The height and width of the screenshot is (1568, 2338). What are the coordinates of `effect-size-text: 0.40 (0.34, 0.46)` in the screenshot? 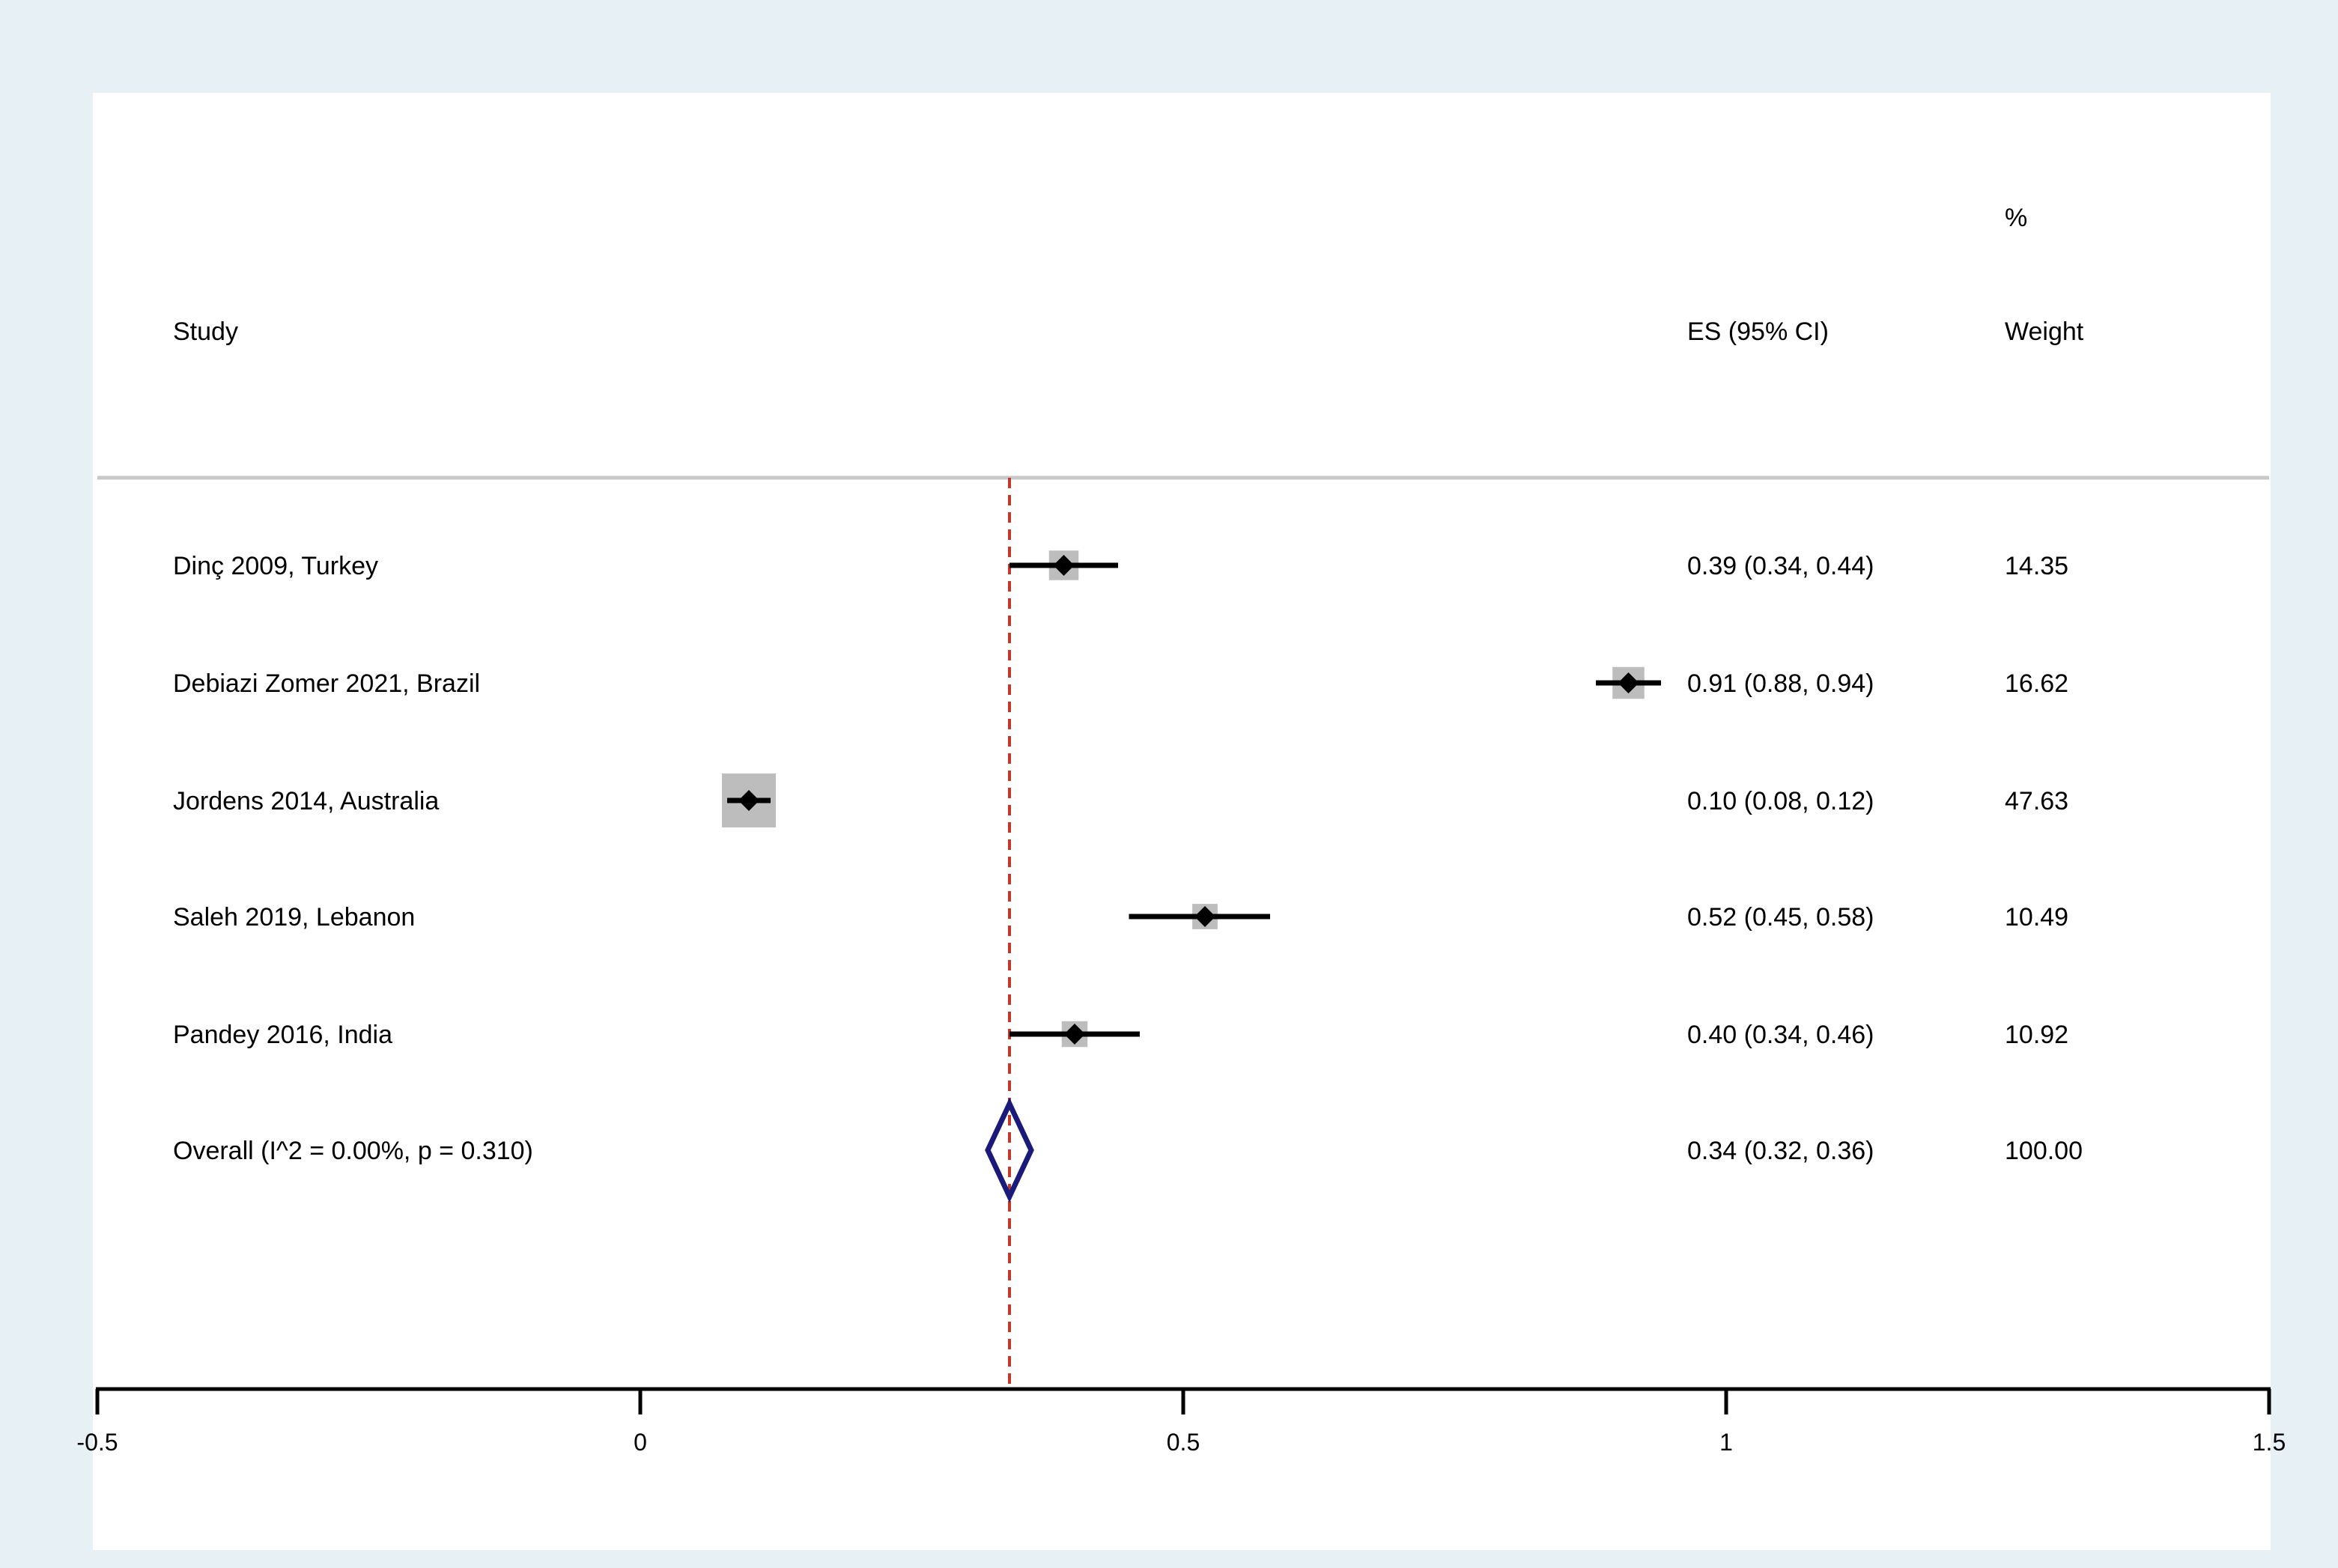 It's located at (1780, 1035).